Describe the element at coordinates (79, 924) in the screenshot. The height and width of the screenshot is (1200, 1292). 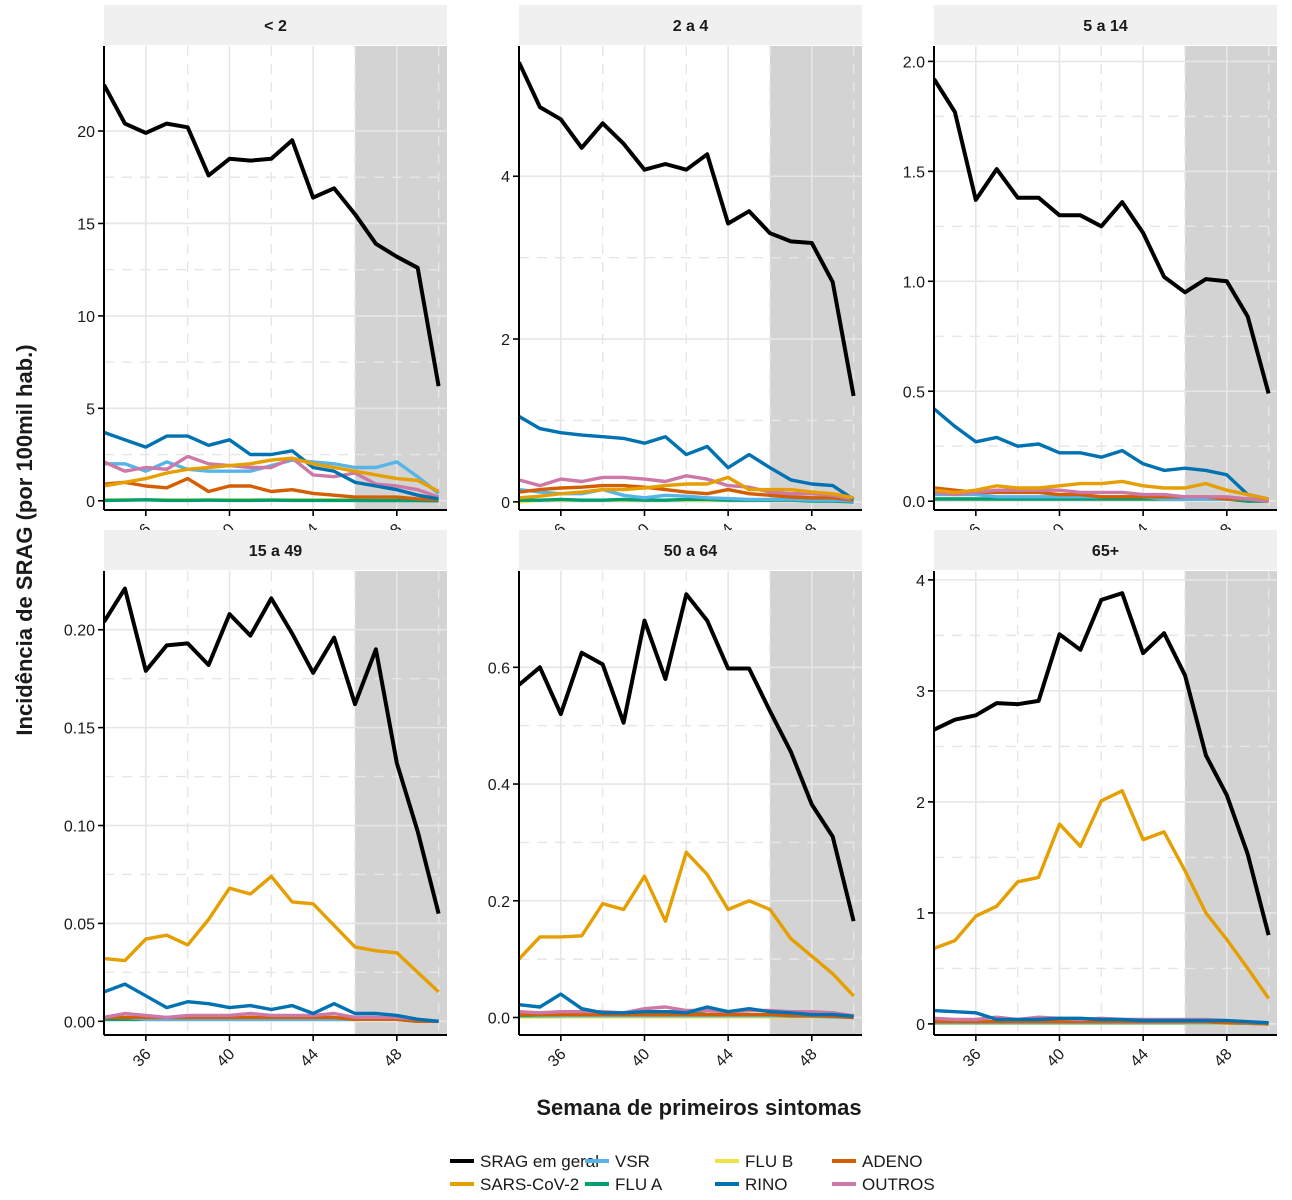
I see `y-tick-label: 0.05` at that location.